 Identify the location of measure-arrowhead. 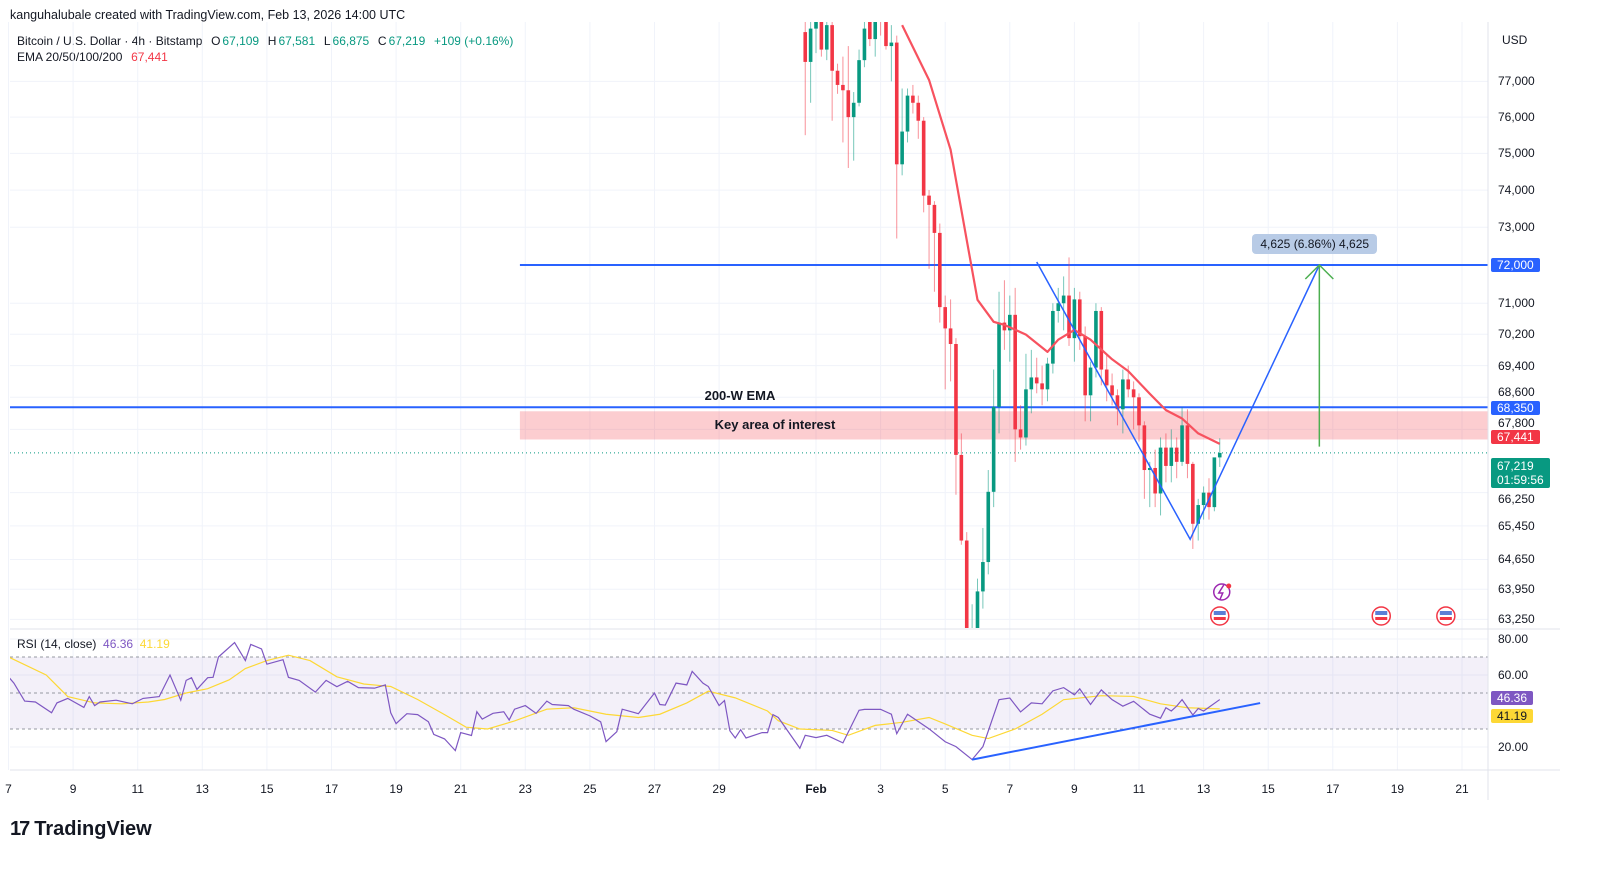
(1319, 271).